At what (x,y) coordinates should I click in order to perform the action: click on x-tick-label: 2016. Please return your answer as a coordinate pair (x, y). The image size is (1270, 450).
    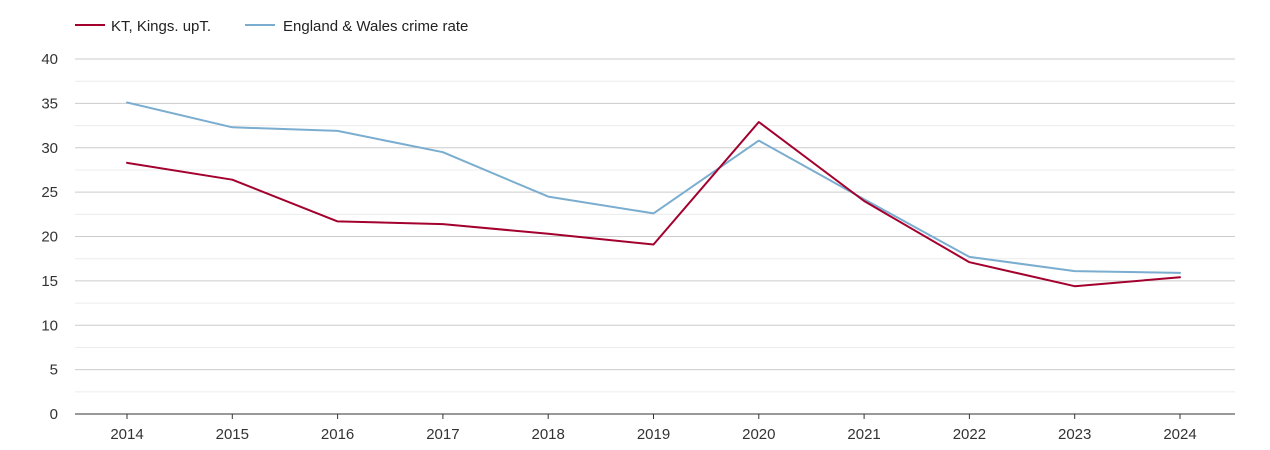
    Looking at the image, I should click on (337, 434).